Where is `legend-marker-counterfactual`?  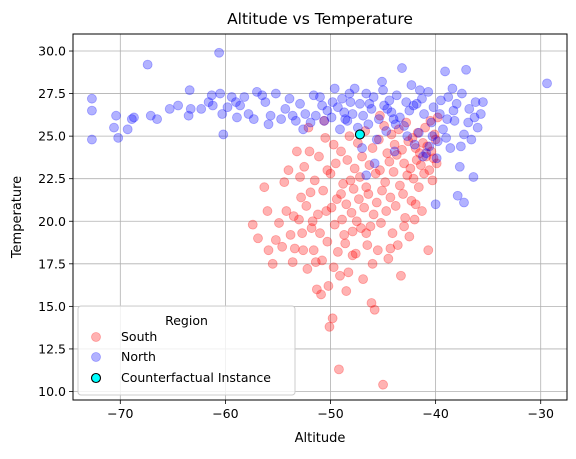 legend-marker-counterfactual is located at coordinates (96, 378).